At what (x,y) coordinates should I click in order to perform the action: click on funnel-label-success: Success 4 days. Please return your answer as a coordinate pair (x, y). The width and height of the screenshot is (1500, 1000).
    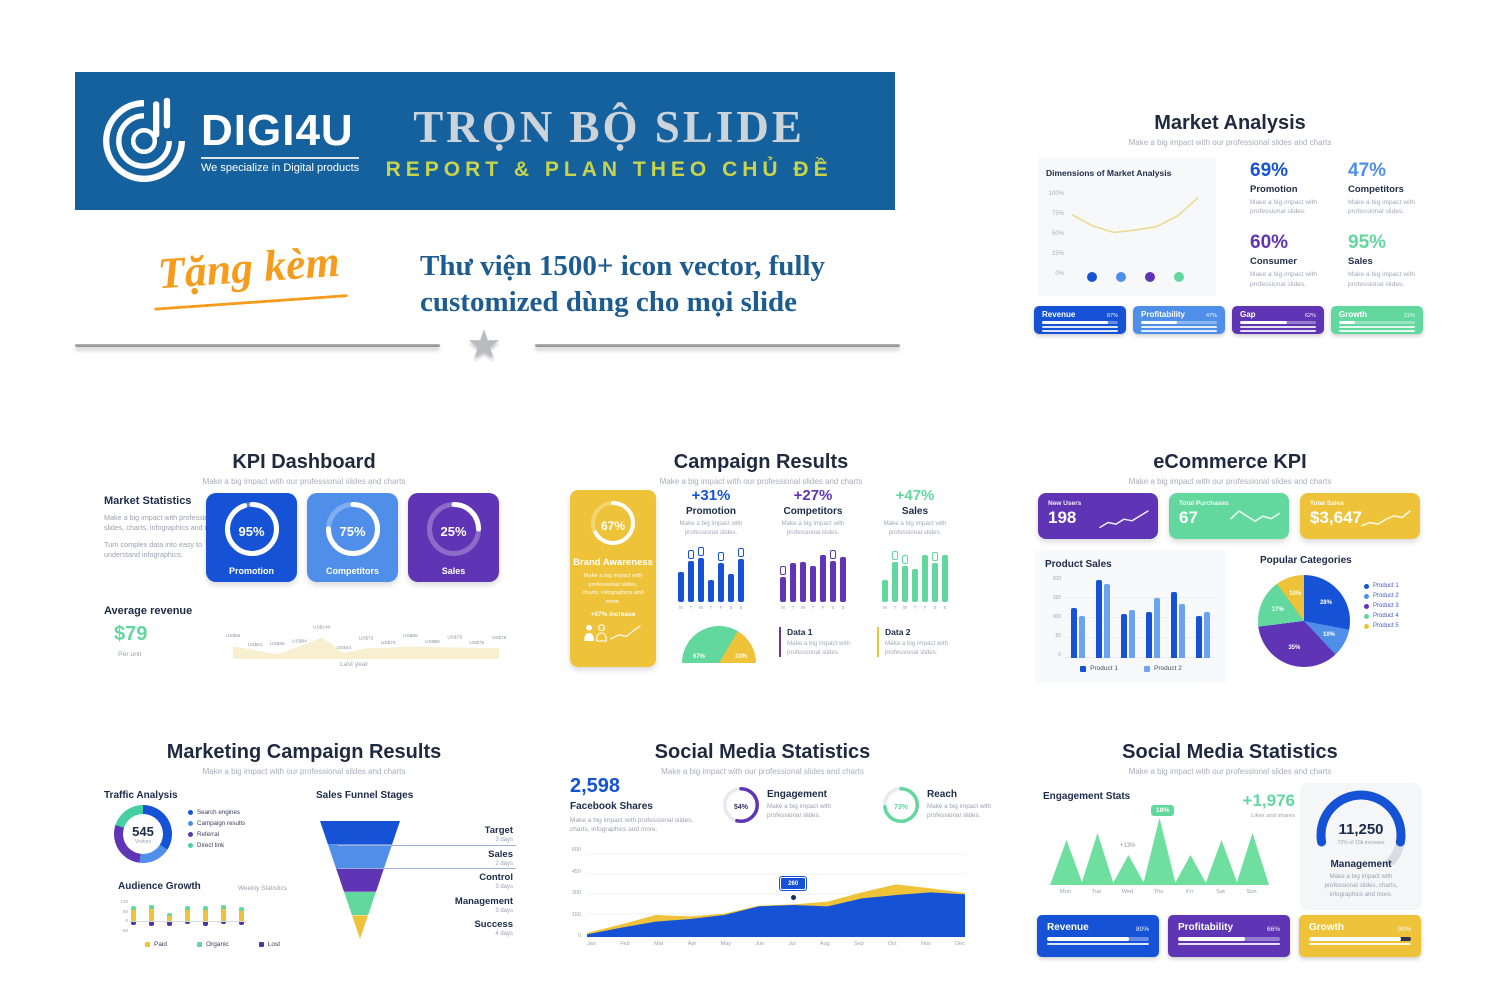
    Looking at the image, I should click on (469, 931).